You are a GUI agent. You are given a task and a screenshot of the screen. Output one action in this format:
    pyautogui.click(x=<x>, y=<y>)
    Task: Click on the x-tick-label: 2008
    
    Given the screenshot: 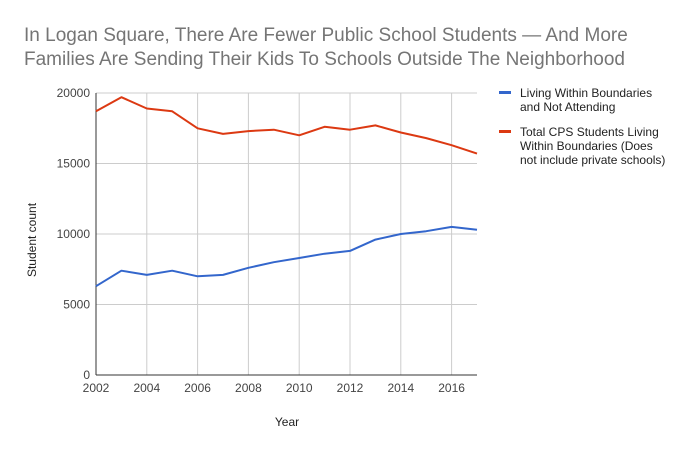 What is the action you would take?
    pyautogui.click(x=248, y=388)
    